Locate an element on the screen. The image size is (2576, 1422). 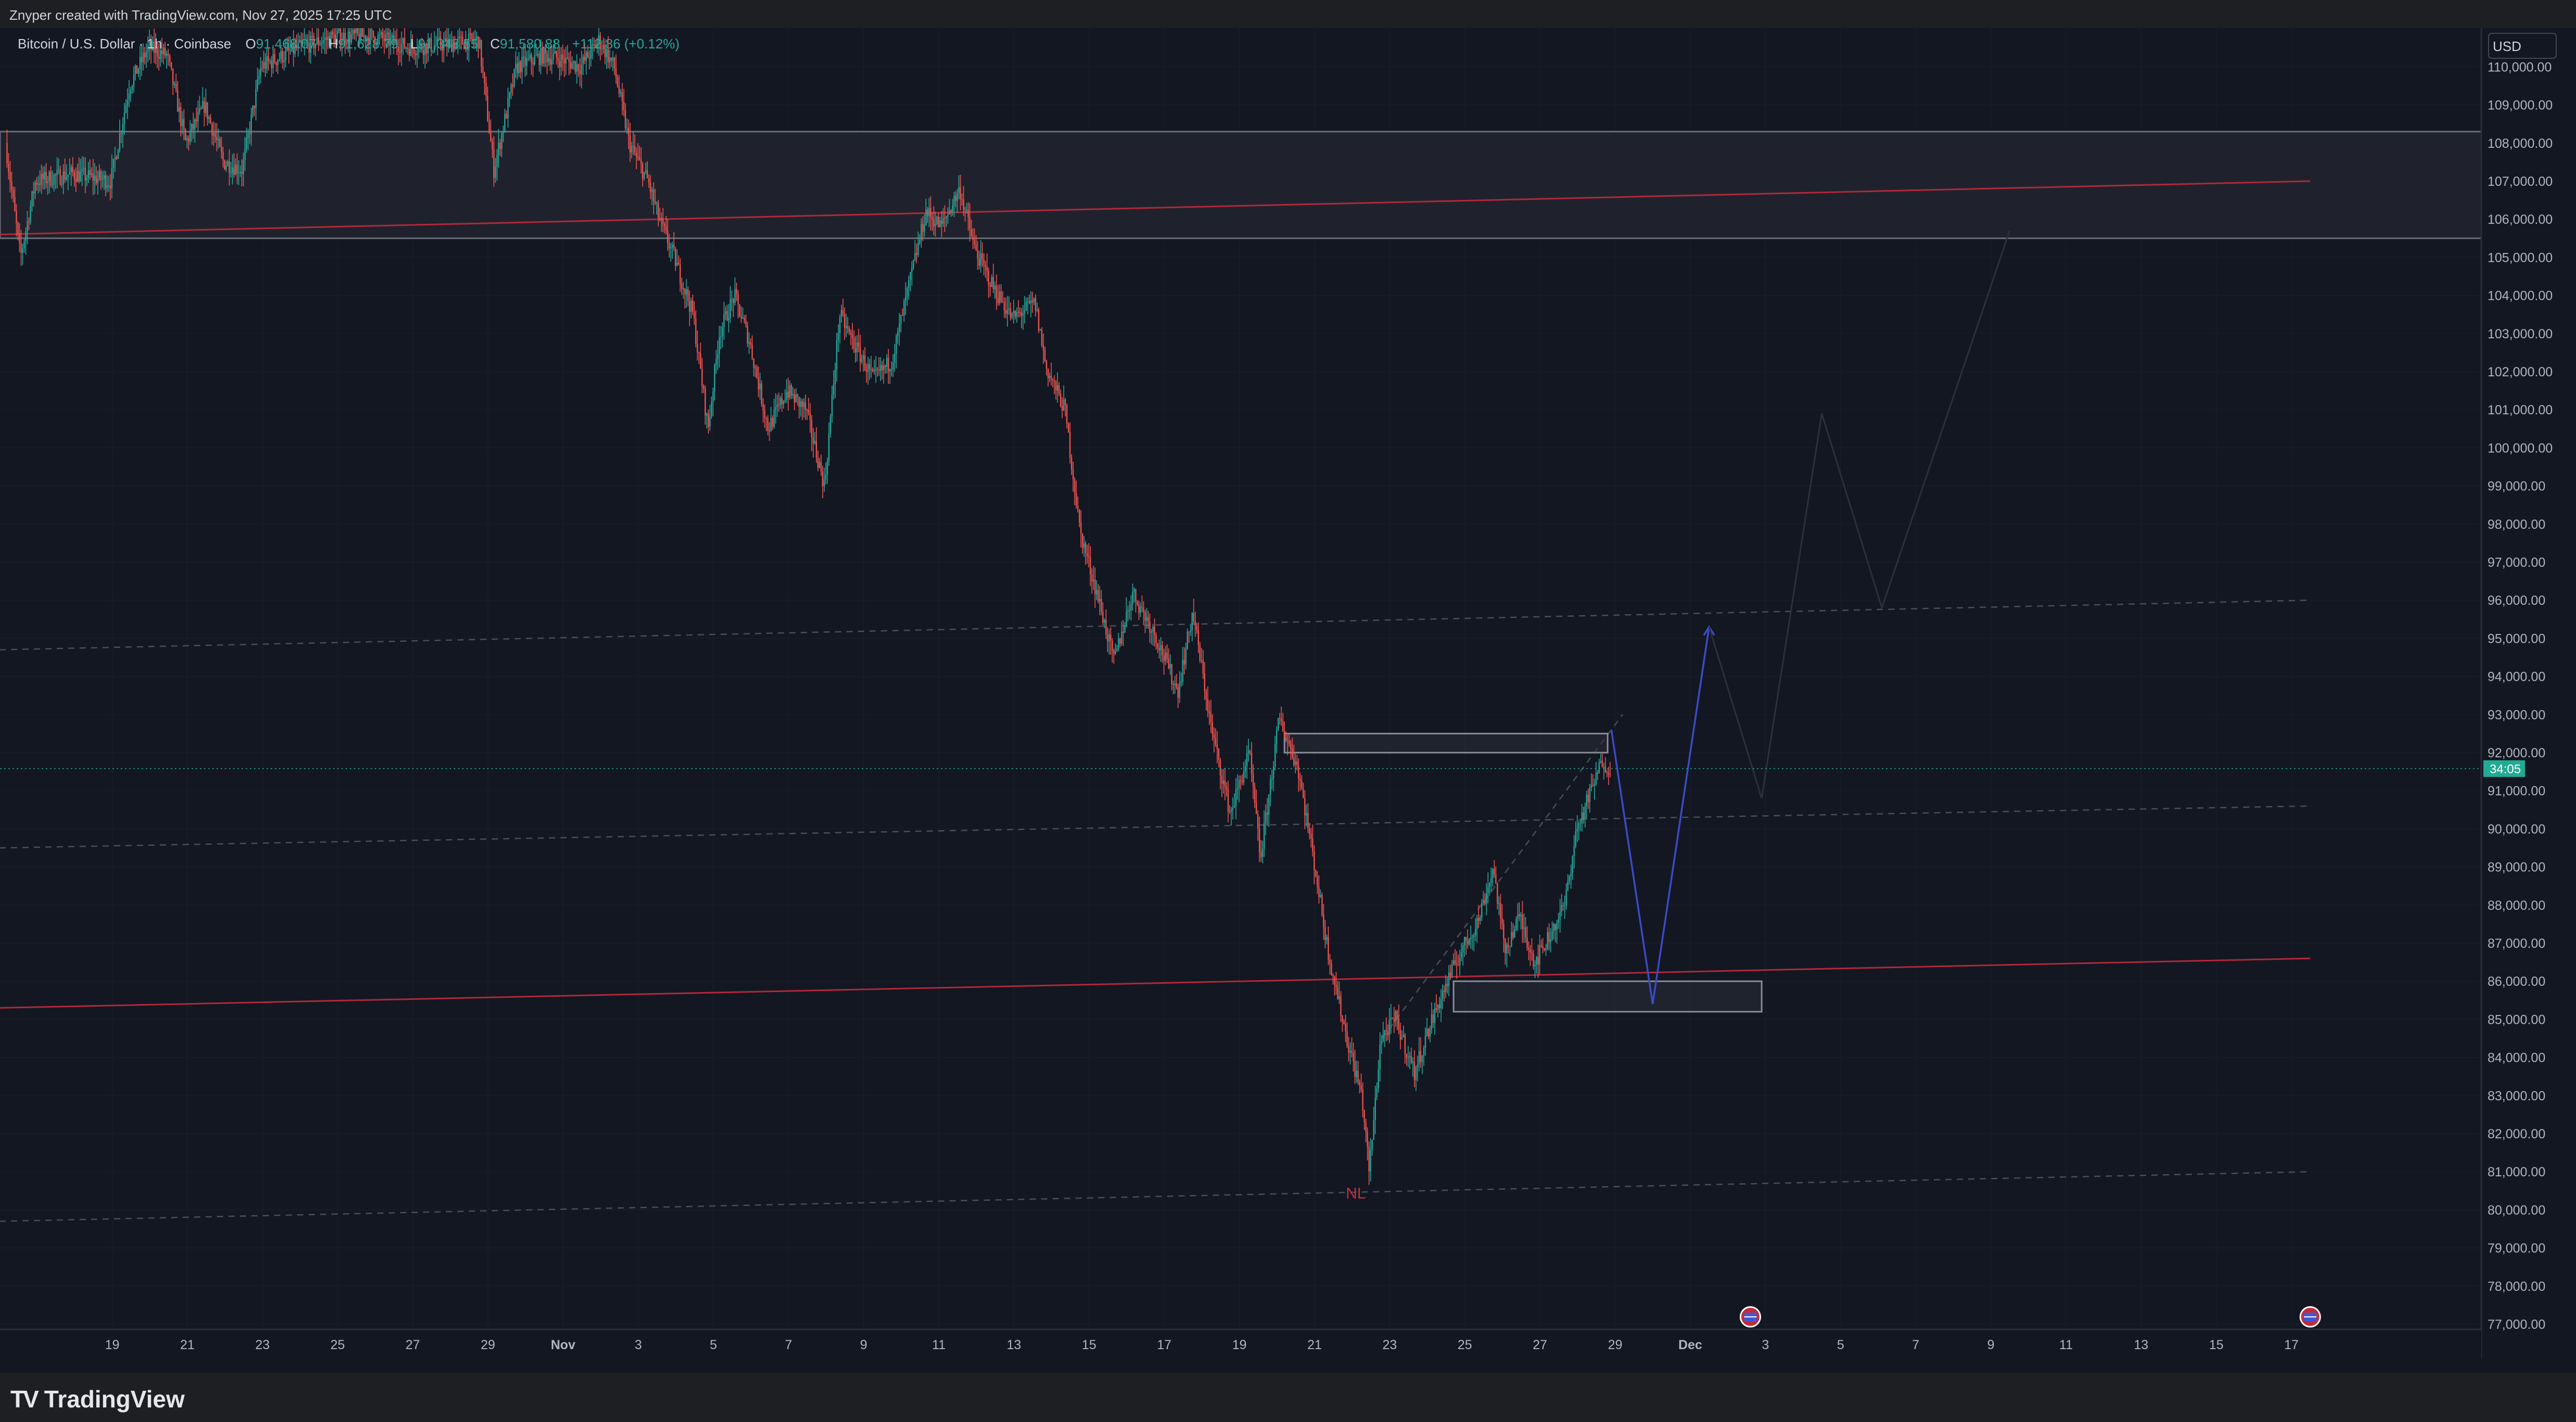
last-price-label: 34:05 is located at coordinates (2504, 768).